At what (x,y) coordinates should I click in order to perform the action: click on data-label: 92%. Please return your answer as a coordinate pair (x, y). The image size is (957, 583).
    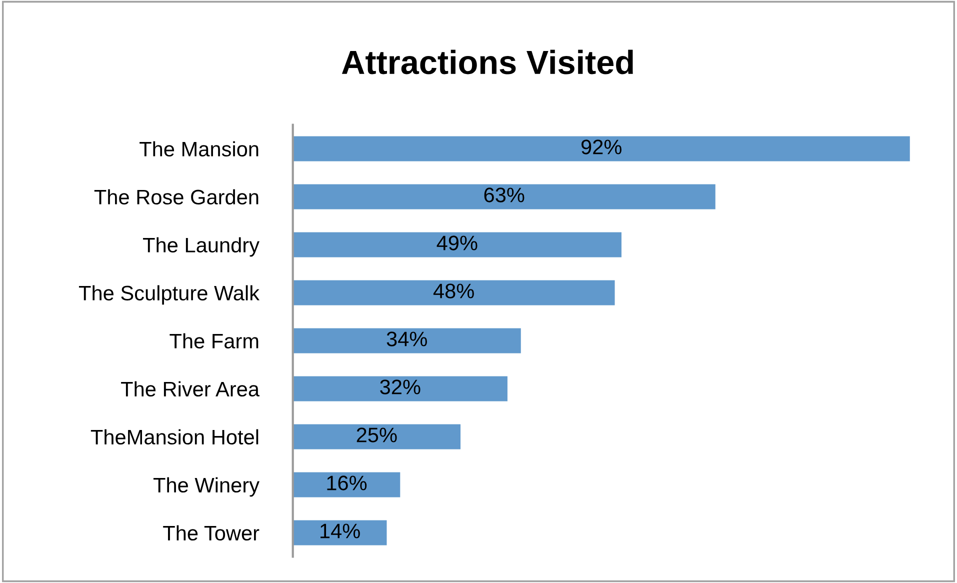
    Looking at the image, I should click on (601, 147).